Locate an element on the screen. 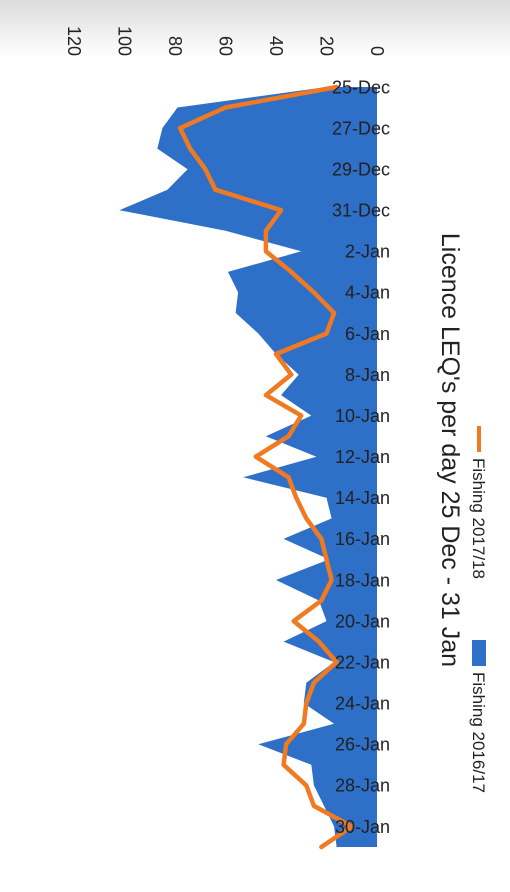 Image resolution: width=510 pixels, height=892 pixels. x-tick-label: 20-Jan is located at coordinates (362, 621).